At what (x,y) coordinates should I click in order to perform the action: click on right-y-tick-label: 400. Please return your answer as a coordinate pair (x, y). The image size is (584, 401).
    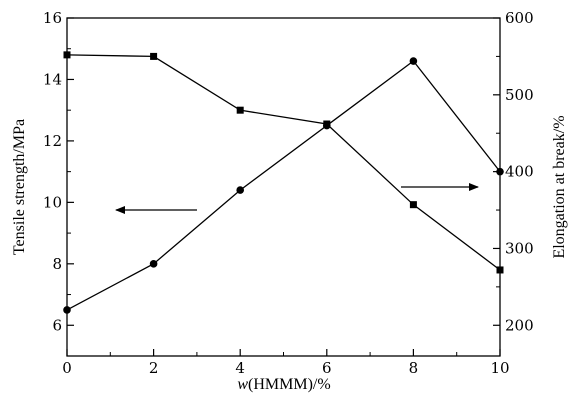
    Looking at the image, I should click on (519, 172).